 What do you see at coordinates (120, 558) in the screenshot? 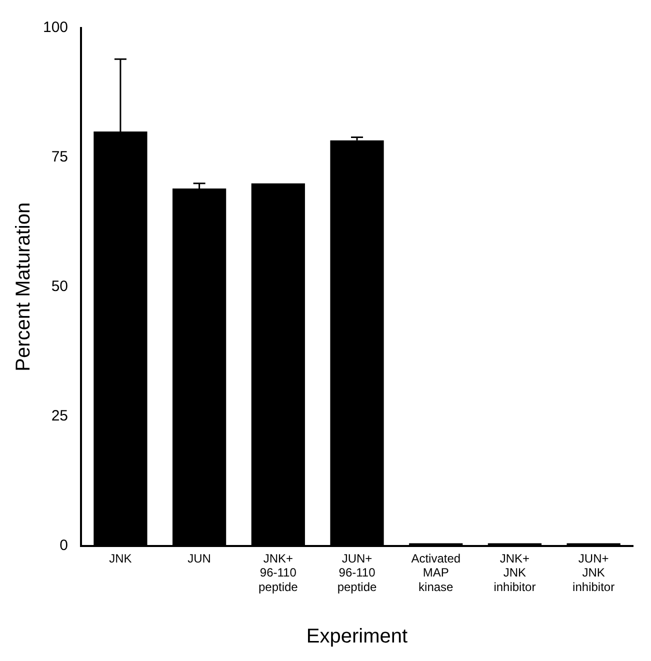
I see `x-tick-label: JNK` at bounding box center [120, 558].